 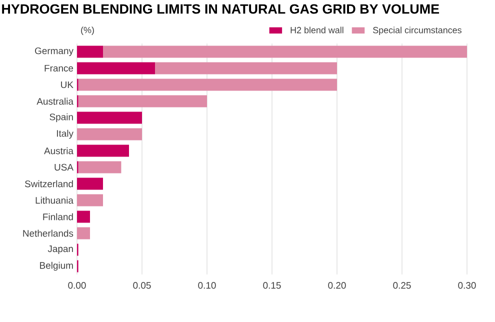 I want to click on x-tick-label: 0.30, so click(x=467, y=285).